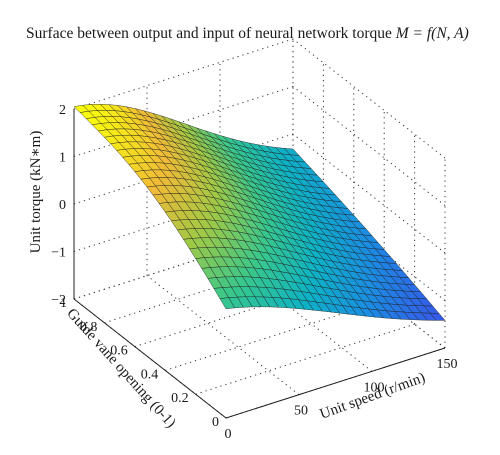 Image resolution: width=500 pixels, height=455 pixels. What do you see at coordinates (301, 411) in the screenshot?
I see `x-tick-label-1: 50` at bounding box center [301, 411].